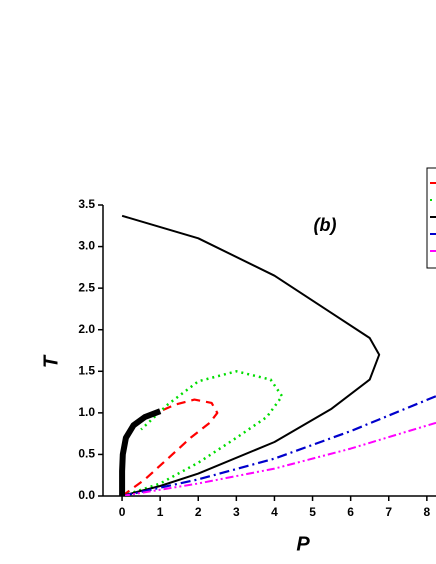 The width and height of the screenshot is (436, 564). I want to click on y-tick-label: 3.0, so click(86, 246).